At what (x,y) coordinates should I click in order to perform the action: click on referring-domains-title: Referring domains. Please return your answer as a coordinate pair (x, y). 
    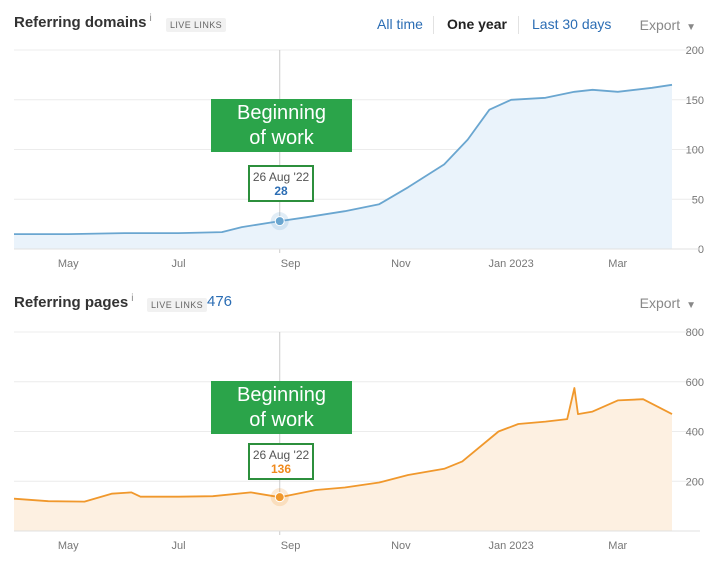
    Looking at the image, I should click on (80, 22).